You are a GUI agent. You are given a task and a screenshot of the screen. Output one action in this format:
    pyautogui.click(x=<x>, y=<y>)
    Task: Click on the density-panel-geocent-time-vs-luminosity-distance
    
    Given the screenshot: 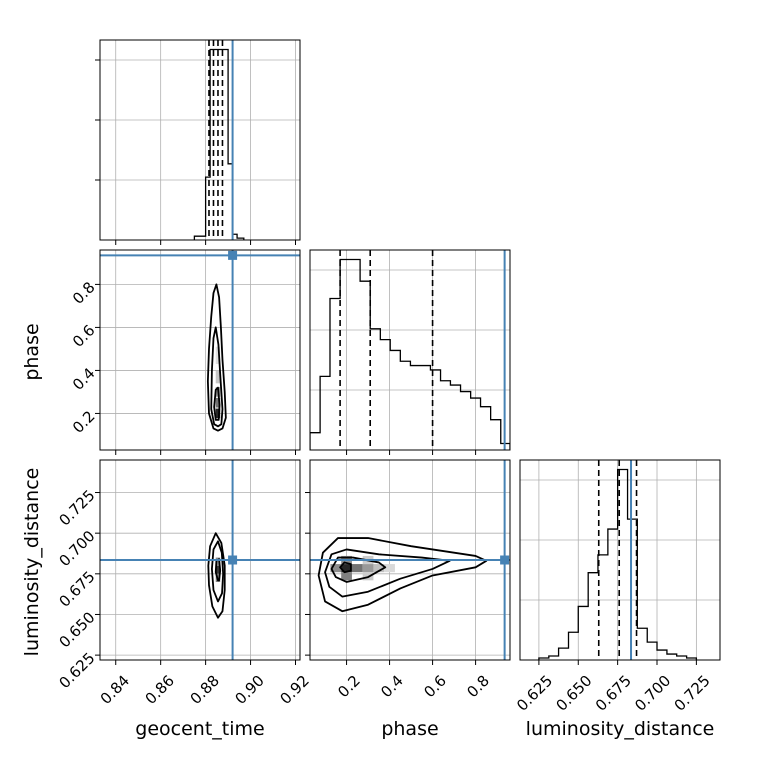 What is the action you would take?
    pyautogui.click(x=200, y=560)
    